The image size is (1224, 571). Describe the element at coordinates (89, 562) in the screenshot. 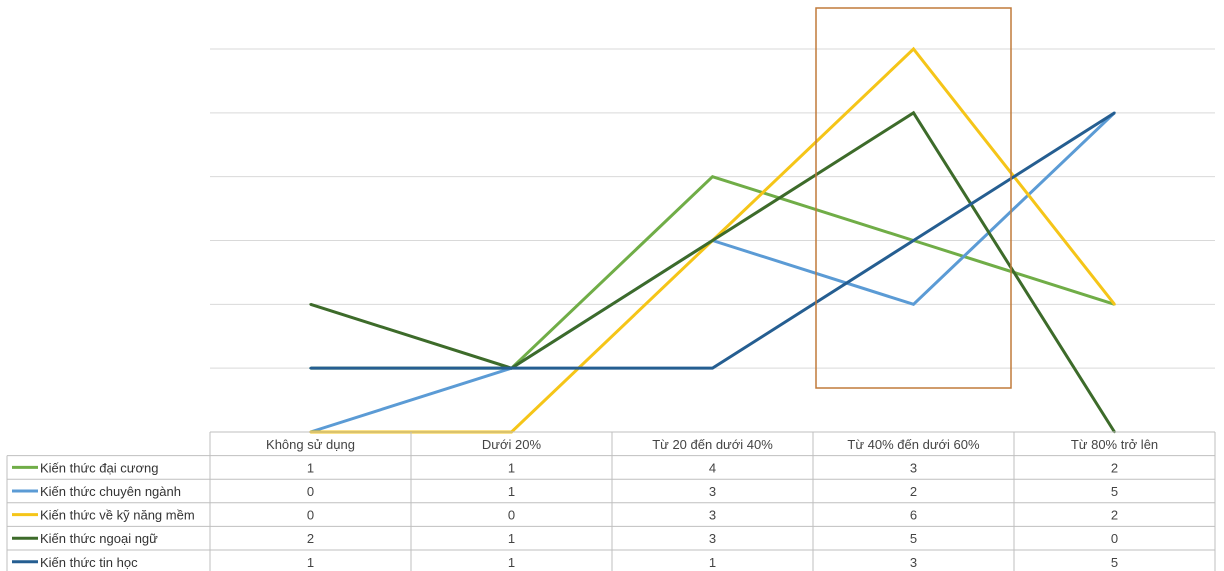

I see `legend-label: Kiến thức tin học` at that location.